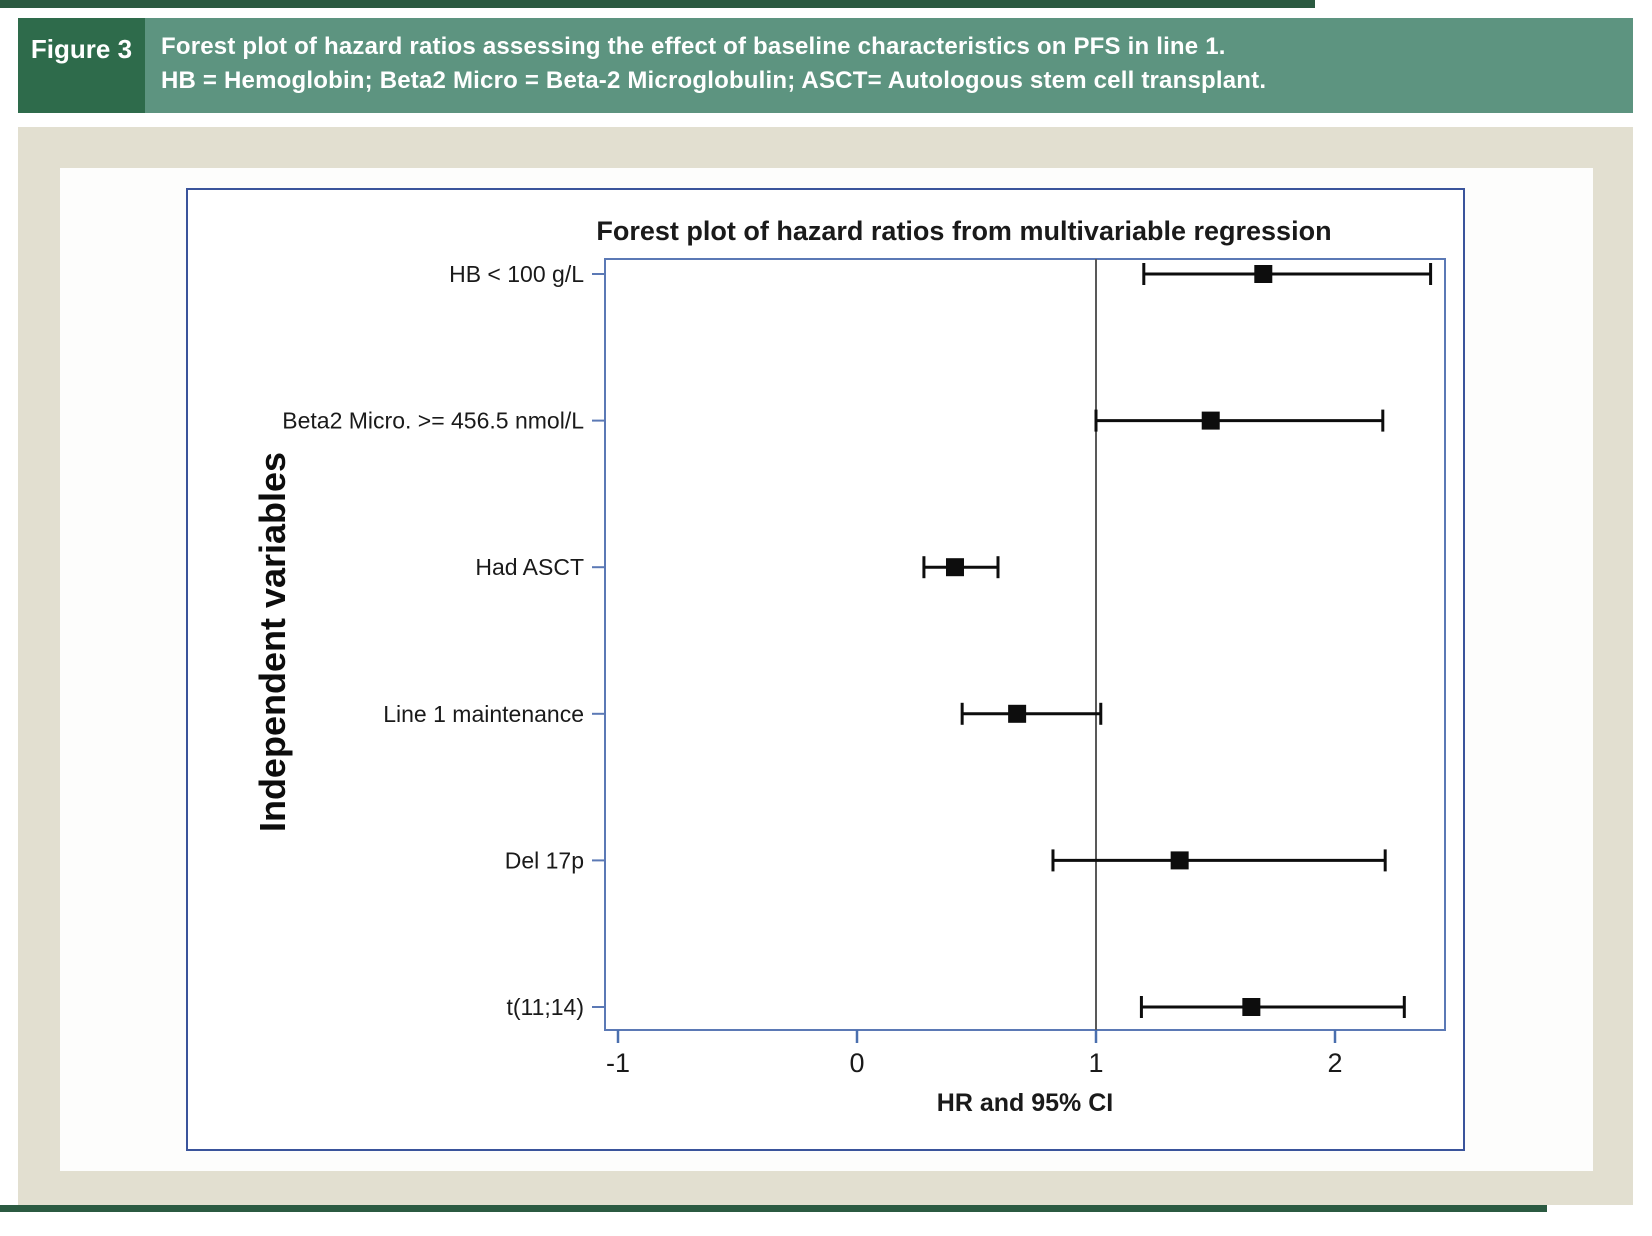  Describe the element at coordinates (773, 1208) in the screenshot. I see `bottom-border-line` at that location.